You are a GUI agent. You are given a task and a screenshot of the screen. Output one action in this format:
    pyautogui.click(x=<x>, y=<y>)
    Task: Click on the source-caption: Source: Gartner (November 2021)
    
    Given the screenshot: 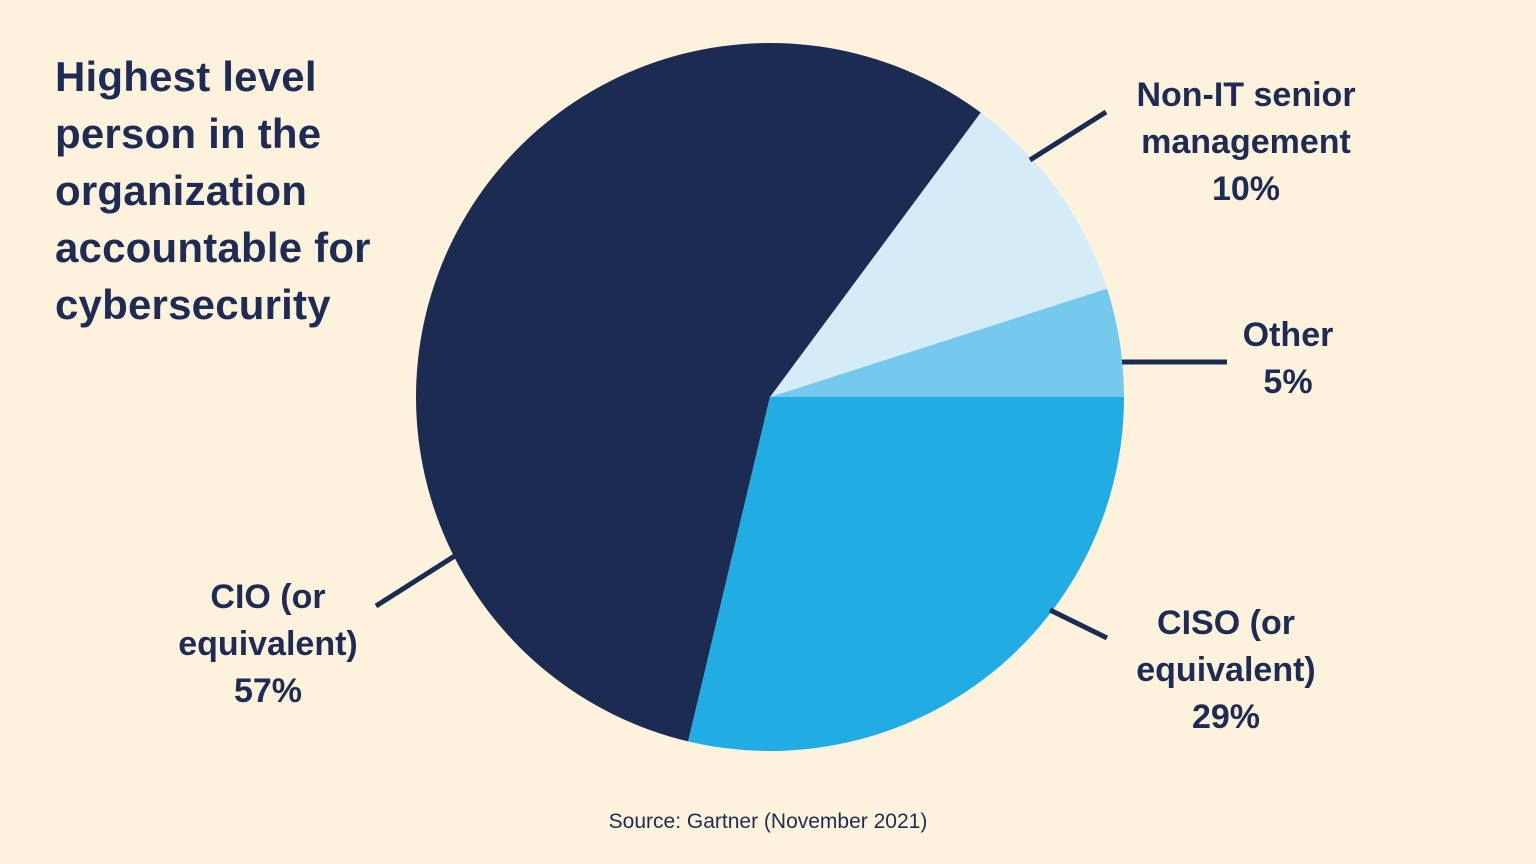 What is the action you would take?
    pyautogui.click(x=768, y=821)
    